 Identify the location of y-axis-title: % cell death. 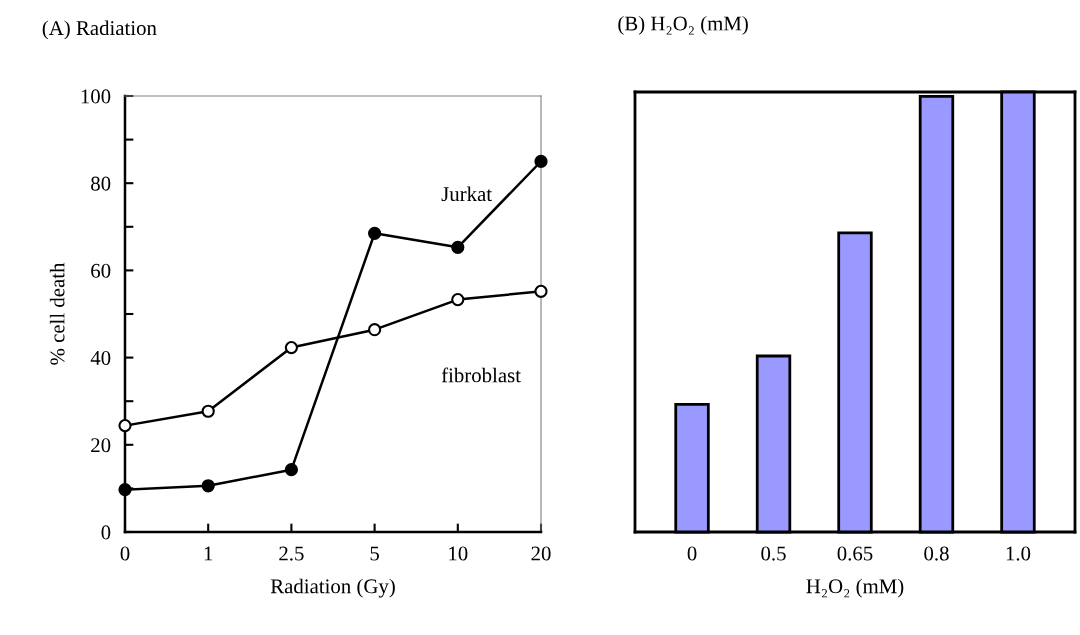
(57, 313).